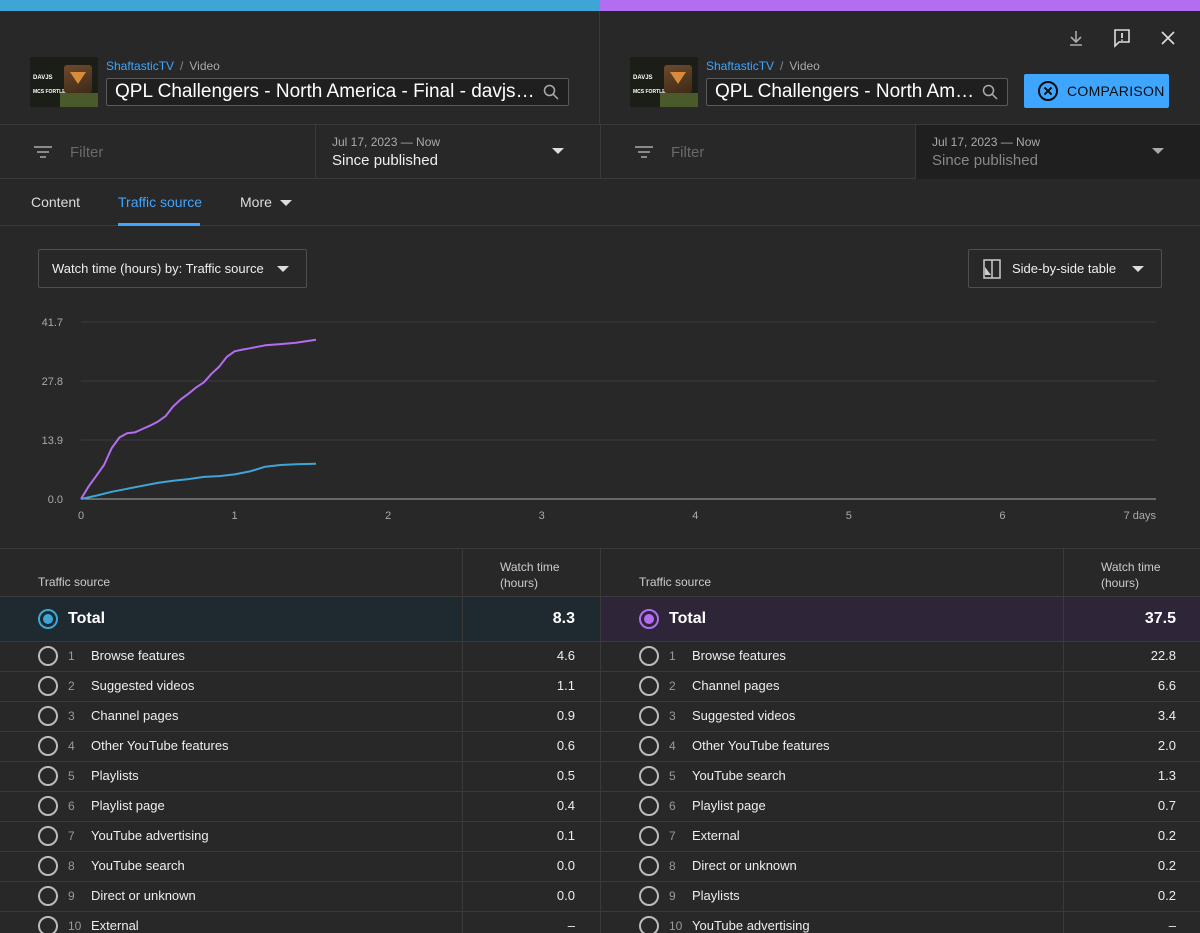  What do you see at coordinates (551, 92) in the screenshot?
I see `search-icon` at bounding box center [551, 92].